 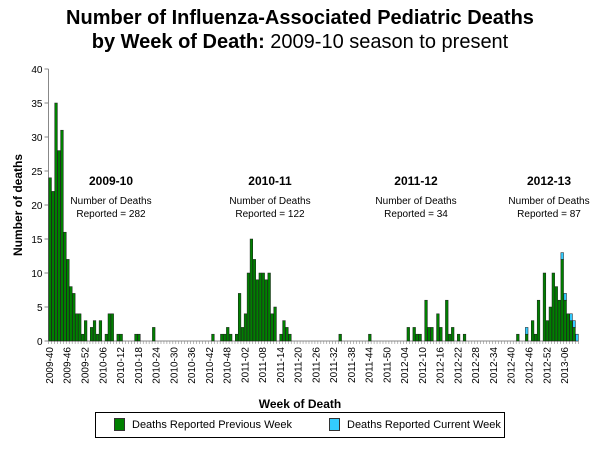 I want to click on legend-item-current-week: Deaths Reported Current Week, so click(x=415, y=424).